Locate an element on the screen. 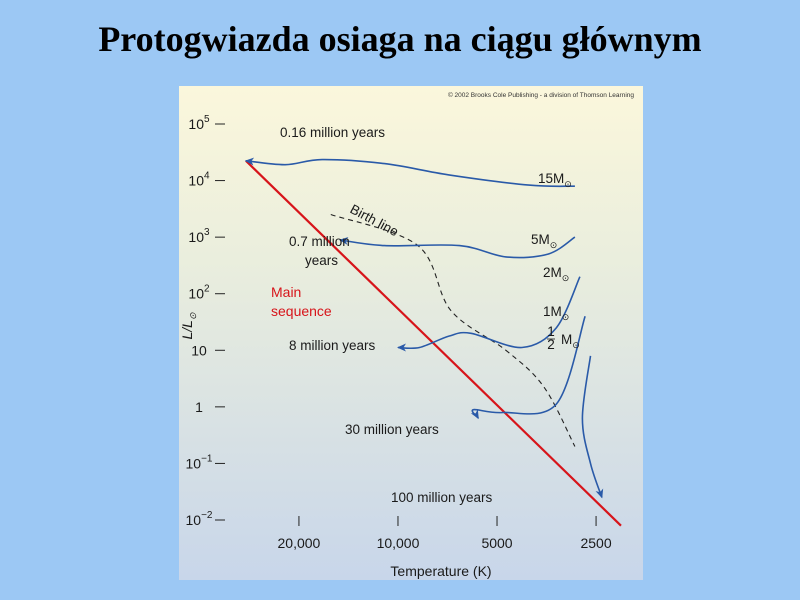  y-tick-label: 10⁻² is located at coordinates (199, 519).